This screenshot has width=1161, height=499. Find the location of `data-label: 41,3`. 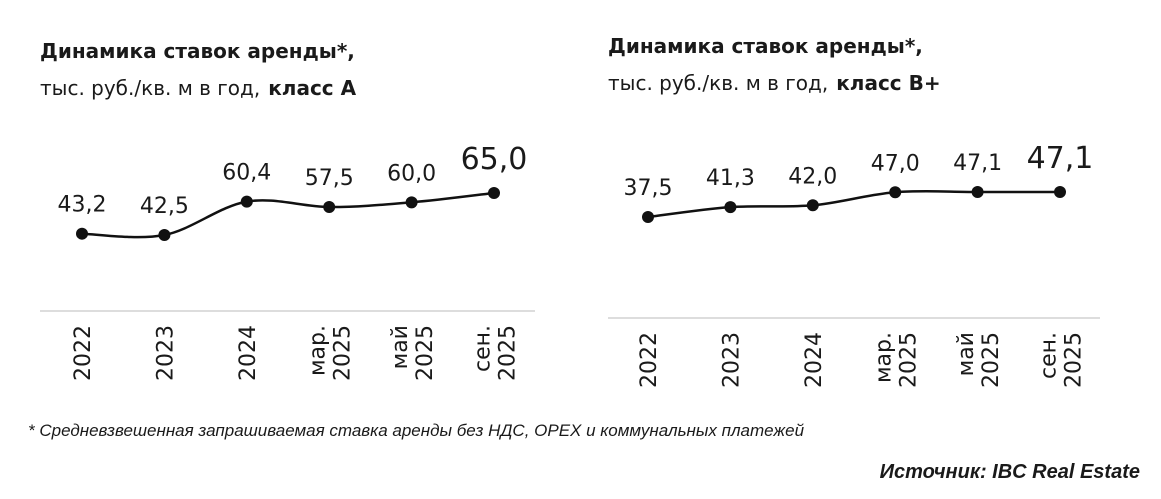

data-label: 41,3 is located at coordinates (730, 178).